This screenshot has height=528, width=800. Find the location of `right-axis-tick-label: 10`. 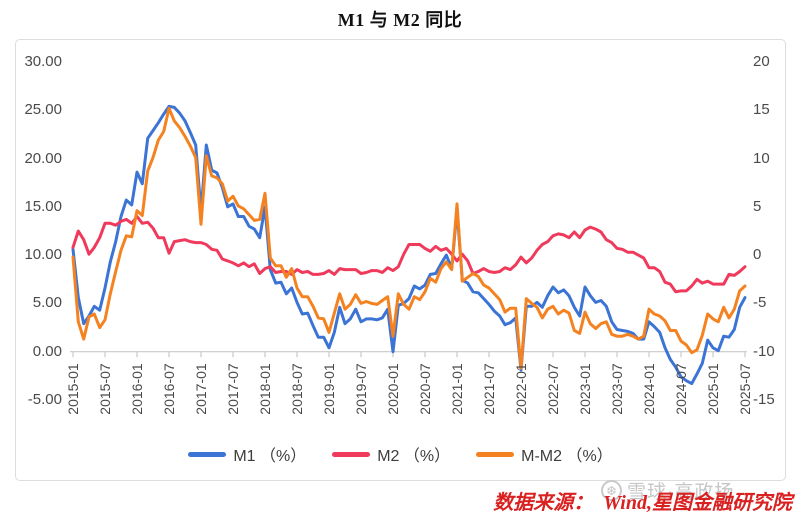

right-axis-tick-label: 10 is located at coordinates (761, 158).